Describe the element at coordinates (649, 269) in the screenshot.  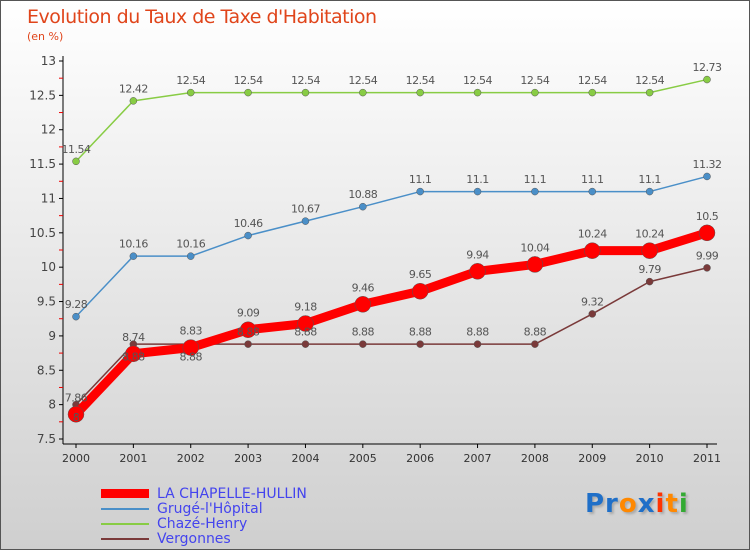
I see `data-label: 9.79` at that location.